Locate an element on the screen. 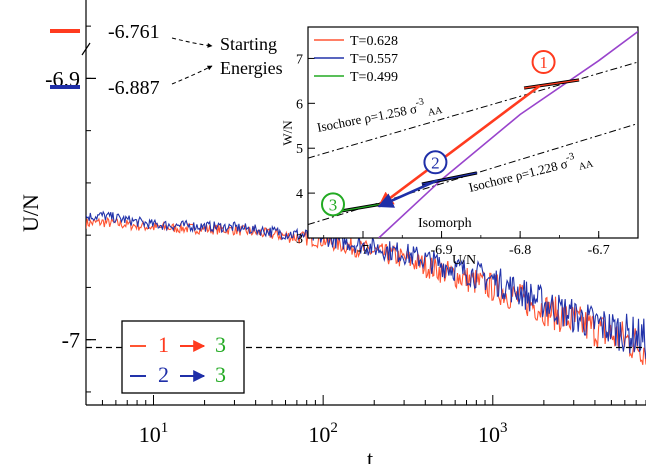 This screenshot has width=646, height=469. legend-box is located at coordinates (183, 357).